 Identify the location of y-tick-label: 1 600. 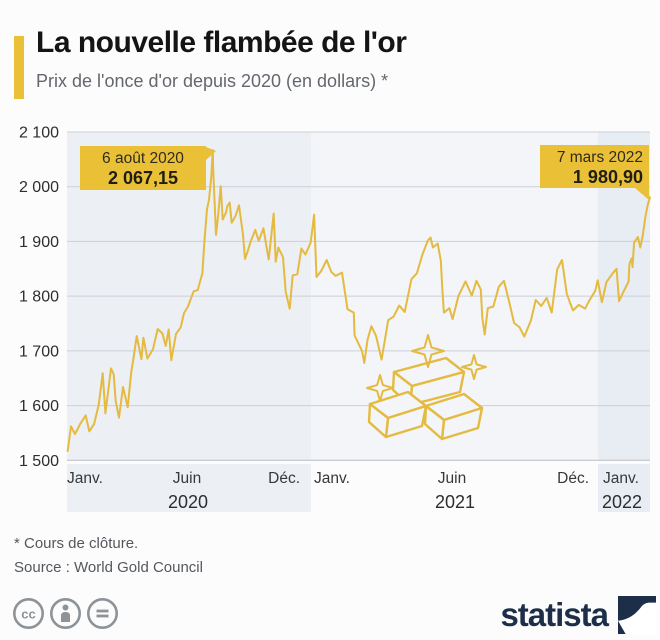
(39, 406).